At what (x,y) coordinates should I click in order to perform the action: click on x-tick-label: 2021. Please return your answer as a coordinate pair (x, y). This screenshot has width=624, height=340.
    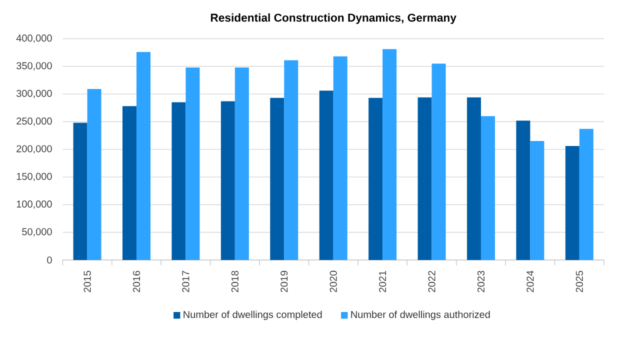
    Looking at the image, I should click on (382, 281).